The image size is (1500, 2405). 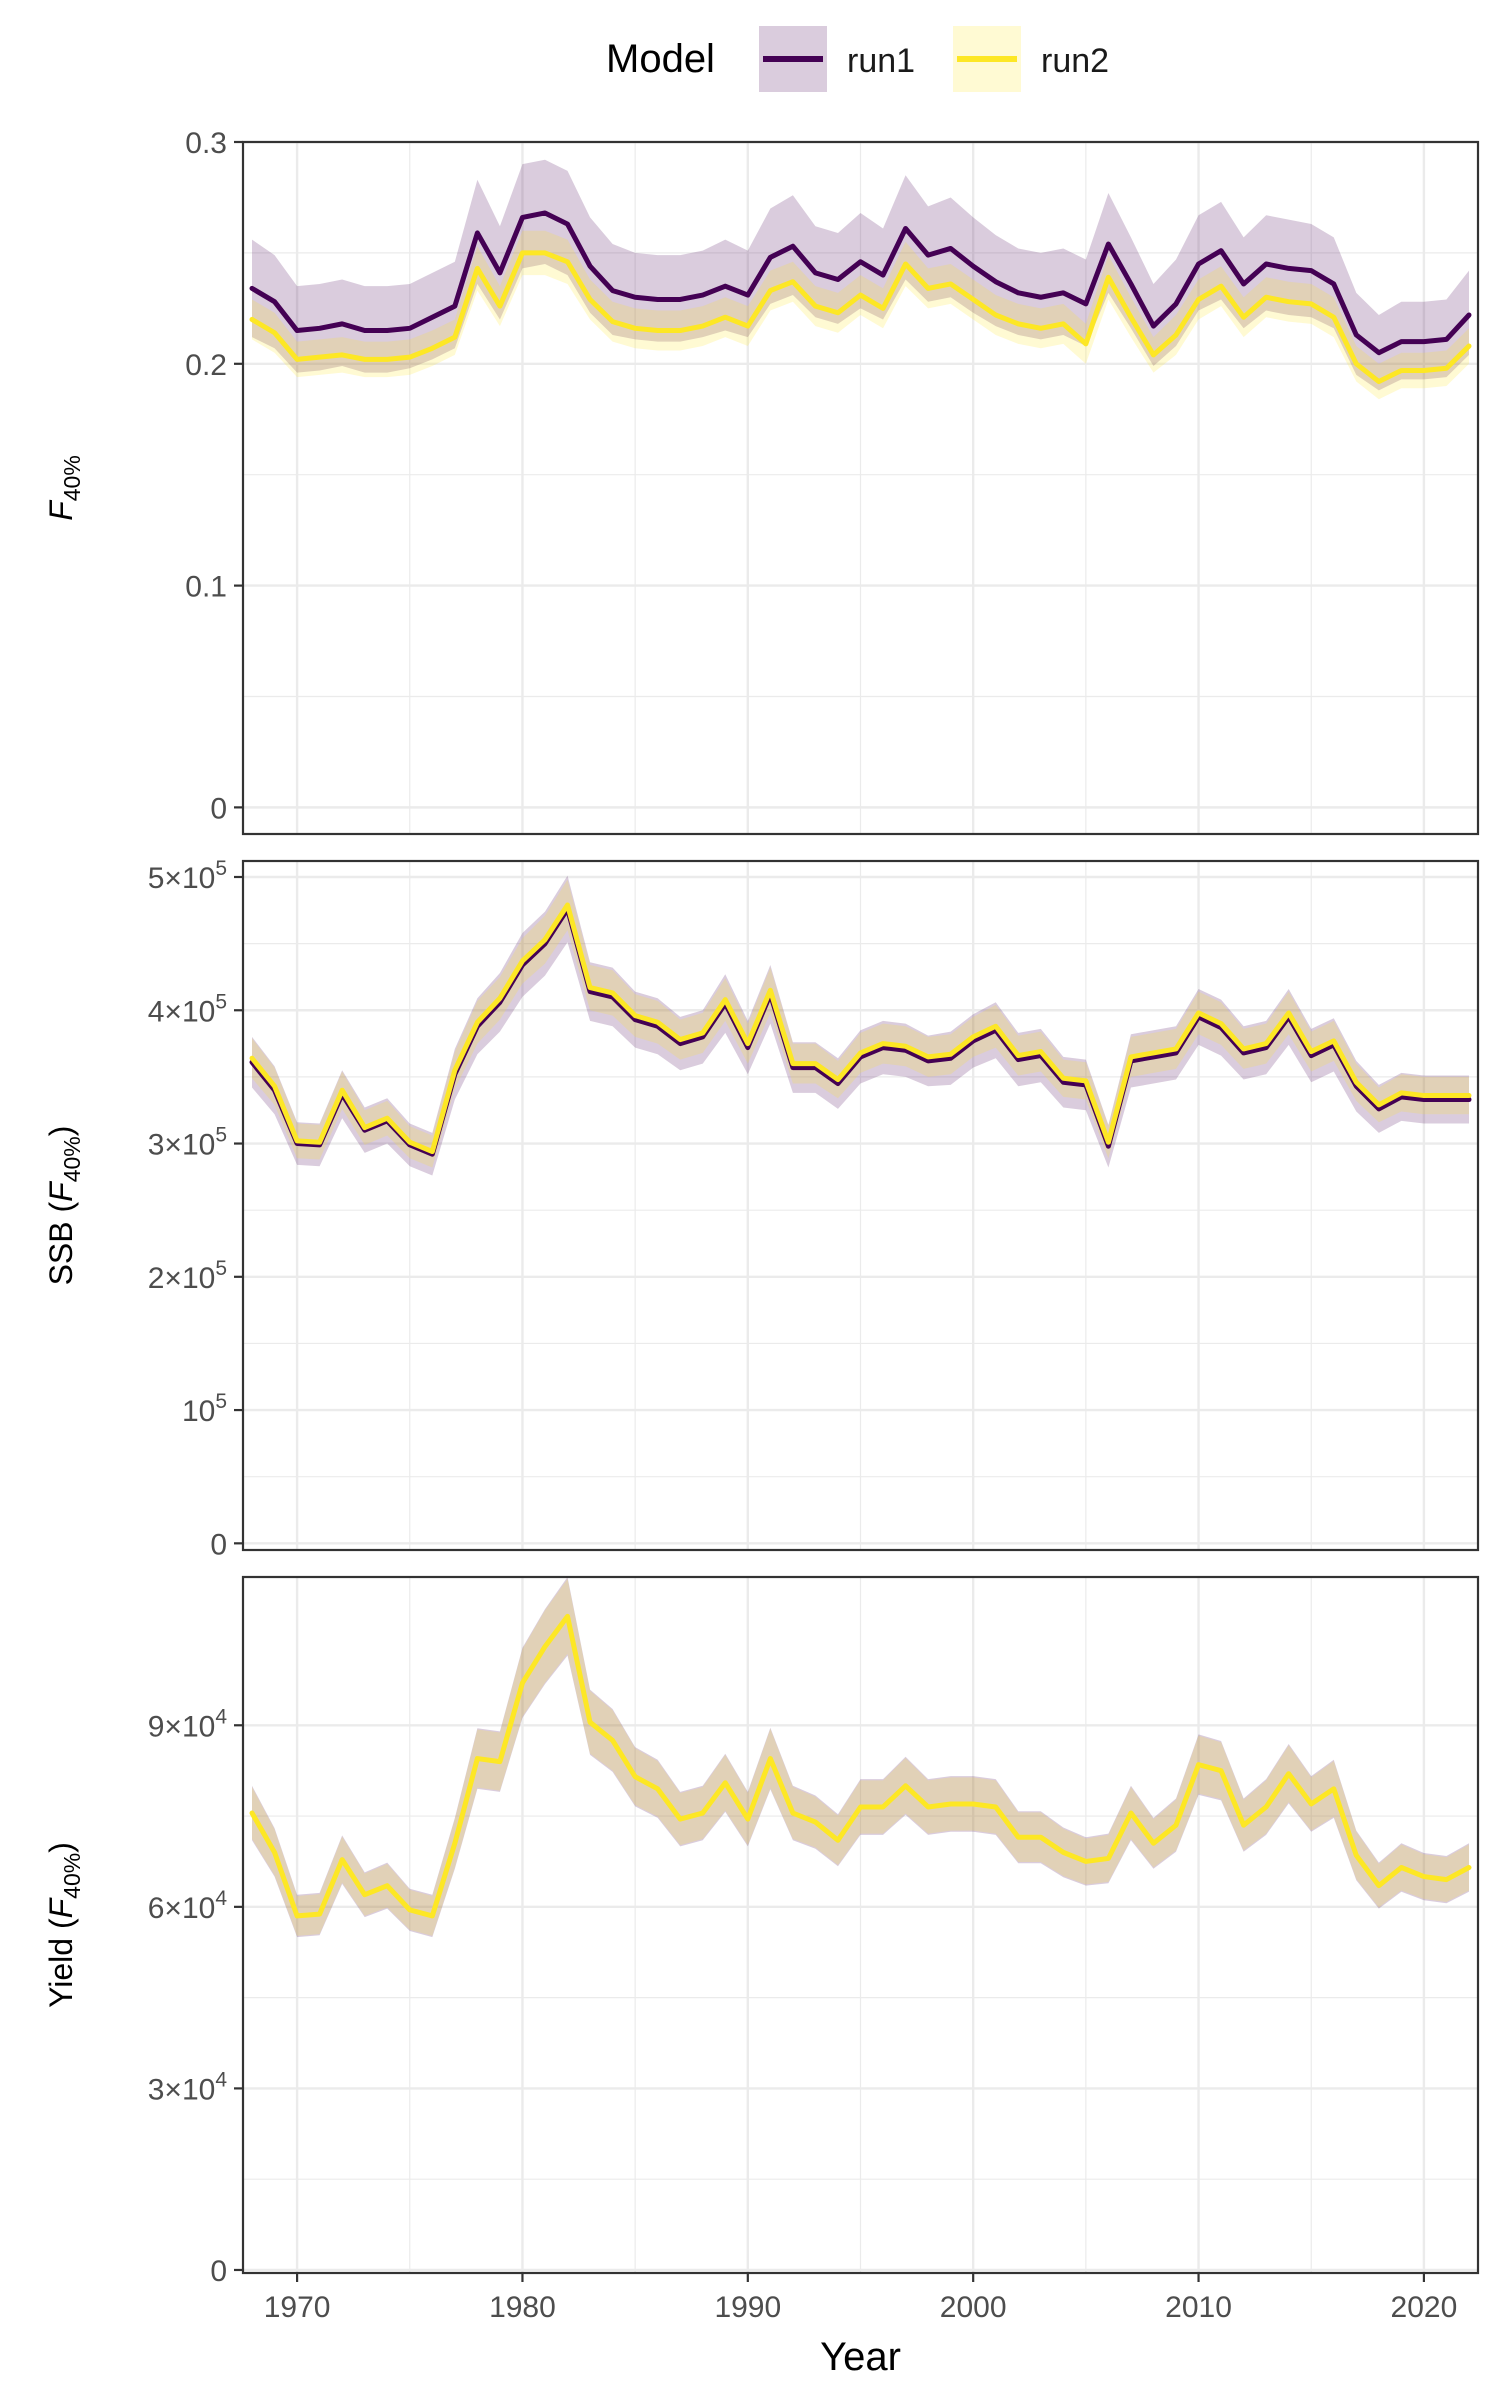 What do you see at coordinates (64, 488) in the screenshot?
I see `y-axis-title: F40%` at bounding box center [64, 488].